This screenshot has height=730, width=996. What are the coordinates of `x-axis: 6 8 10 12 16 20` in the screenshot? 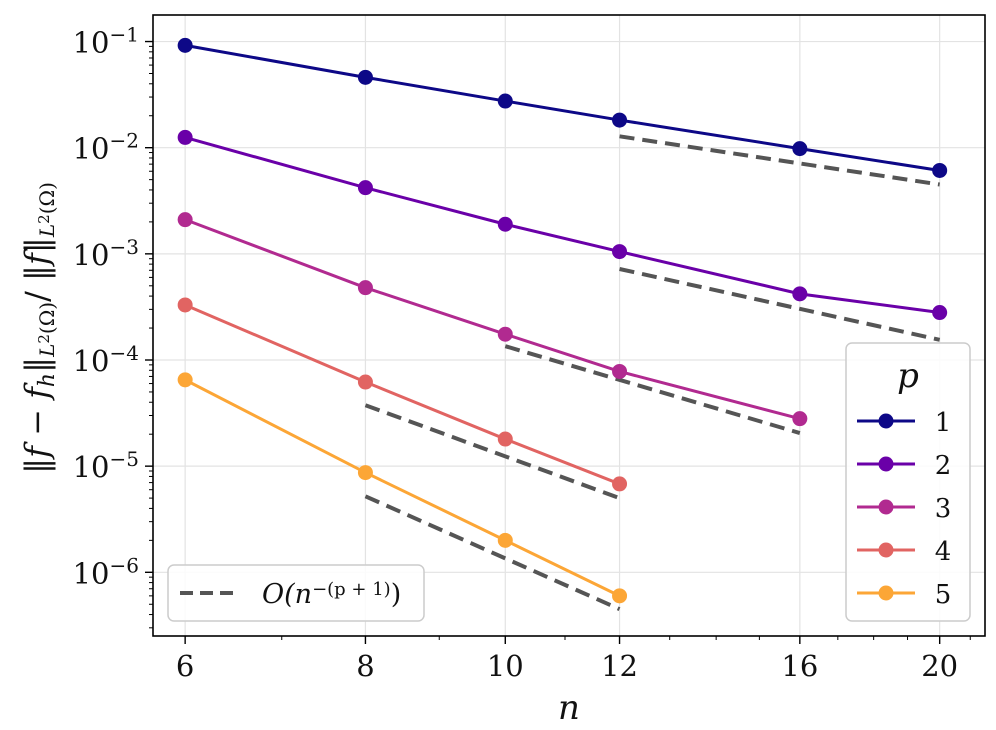 It's located at (573, 659).